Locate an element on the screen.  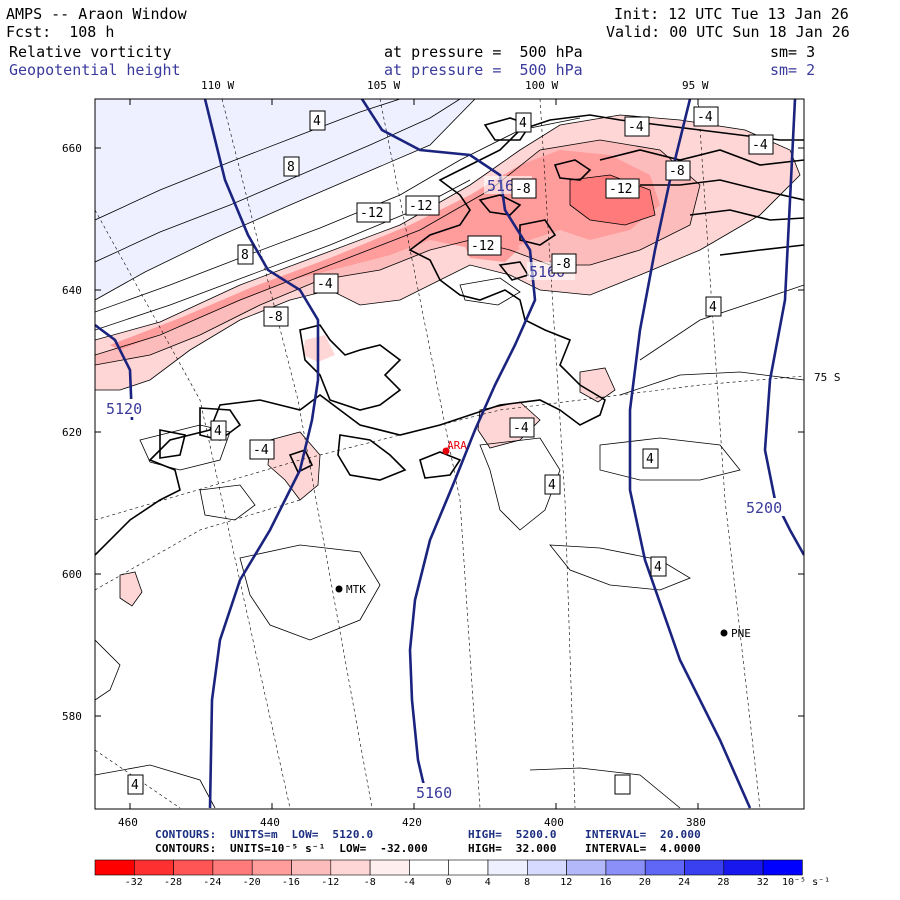
vorticity-contour-interval: INTERVAL= 4.0000 is located at coordinates (643, 848).